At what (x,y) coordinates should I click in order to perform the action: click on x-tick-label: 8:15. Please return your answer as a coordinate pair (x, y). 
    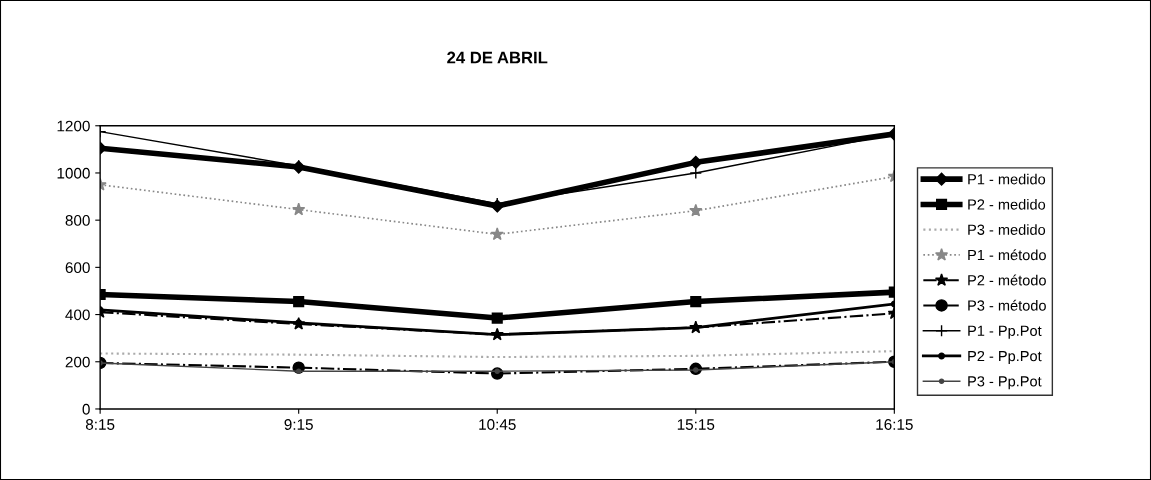
    Looking at the image, I should click on (100, 424).